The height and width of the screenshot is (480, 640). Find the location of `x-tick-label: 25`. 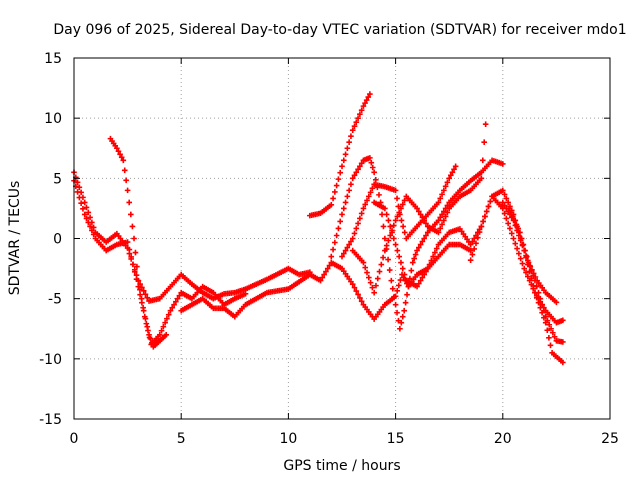

x-tick-label: 25 is located at coordinates (610, 439).